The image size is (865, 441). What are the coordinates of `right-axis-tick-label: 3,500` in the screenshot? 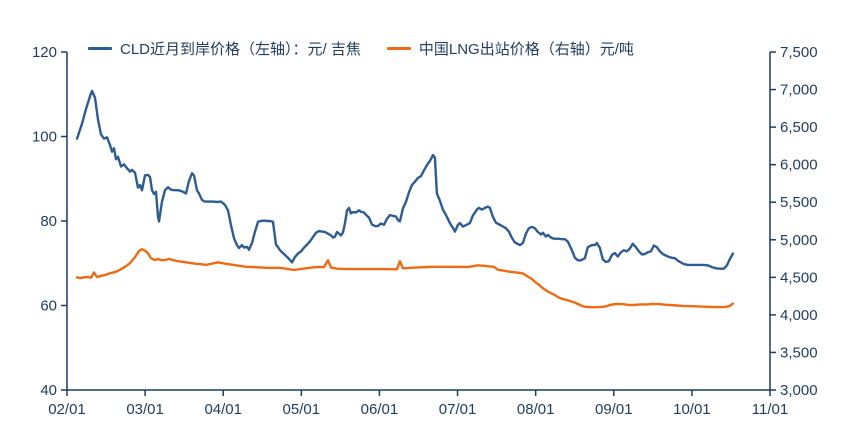 It's located at (799, 352).